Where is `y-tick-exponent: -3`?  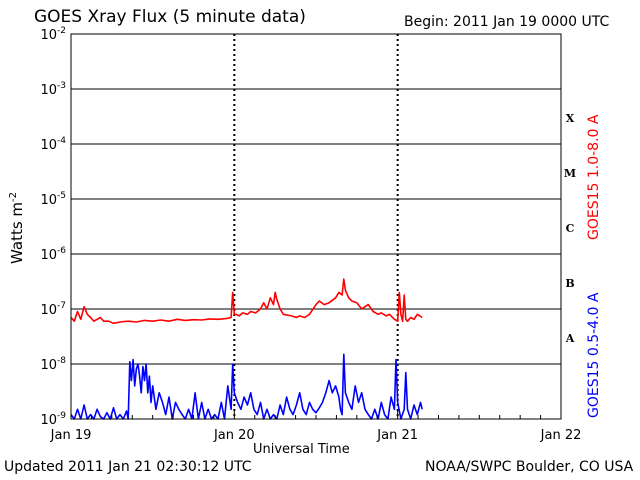
y-tick-exponent: -3 is located at coordinates (61, 86).